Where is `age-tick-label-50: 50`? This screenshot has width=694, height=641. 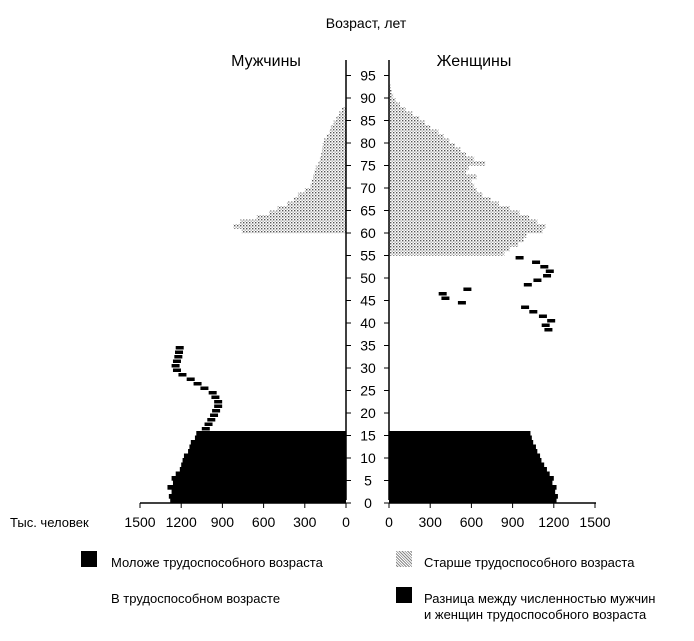 age-tick-label-50: 50 is located at coordinates (368, 278).